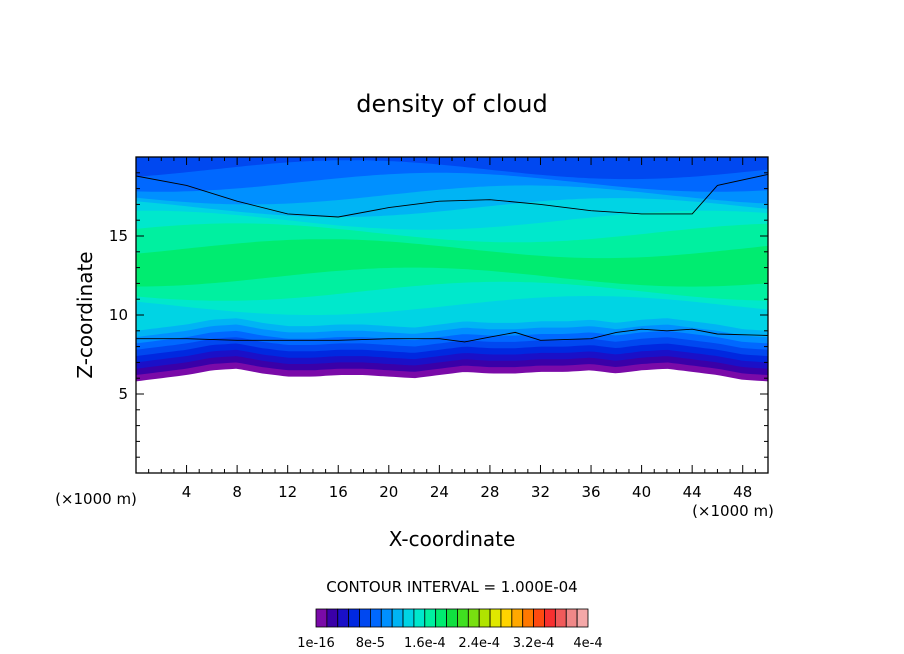 The height and width of the screenshot is (654, 904). What do you see at coordinates (449, 643) in the screenshot?
I see `colorbar-labels: 1e-16 8e-5 1.6e-4 2.4e-4 3.2e-4 4e-4` at bounding box center [449, 643].